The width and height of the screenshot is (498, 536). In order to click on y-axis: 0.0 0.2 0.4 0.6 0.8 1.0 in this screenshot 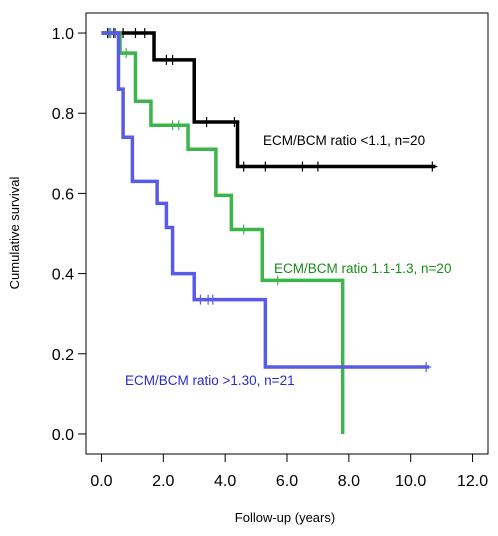, I will do `click(69, 235)`.